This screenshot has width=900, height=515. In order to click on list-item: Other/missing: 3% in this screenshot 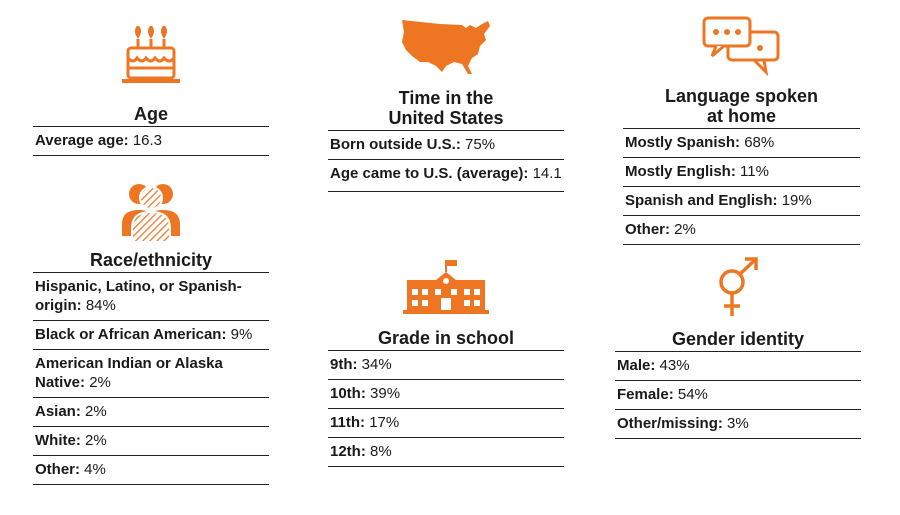, I will do `click(738, 424)`.